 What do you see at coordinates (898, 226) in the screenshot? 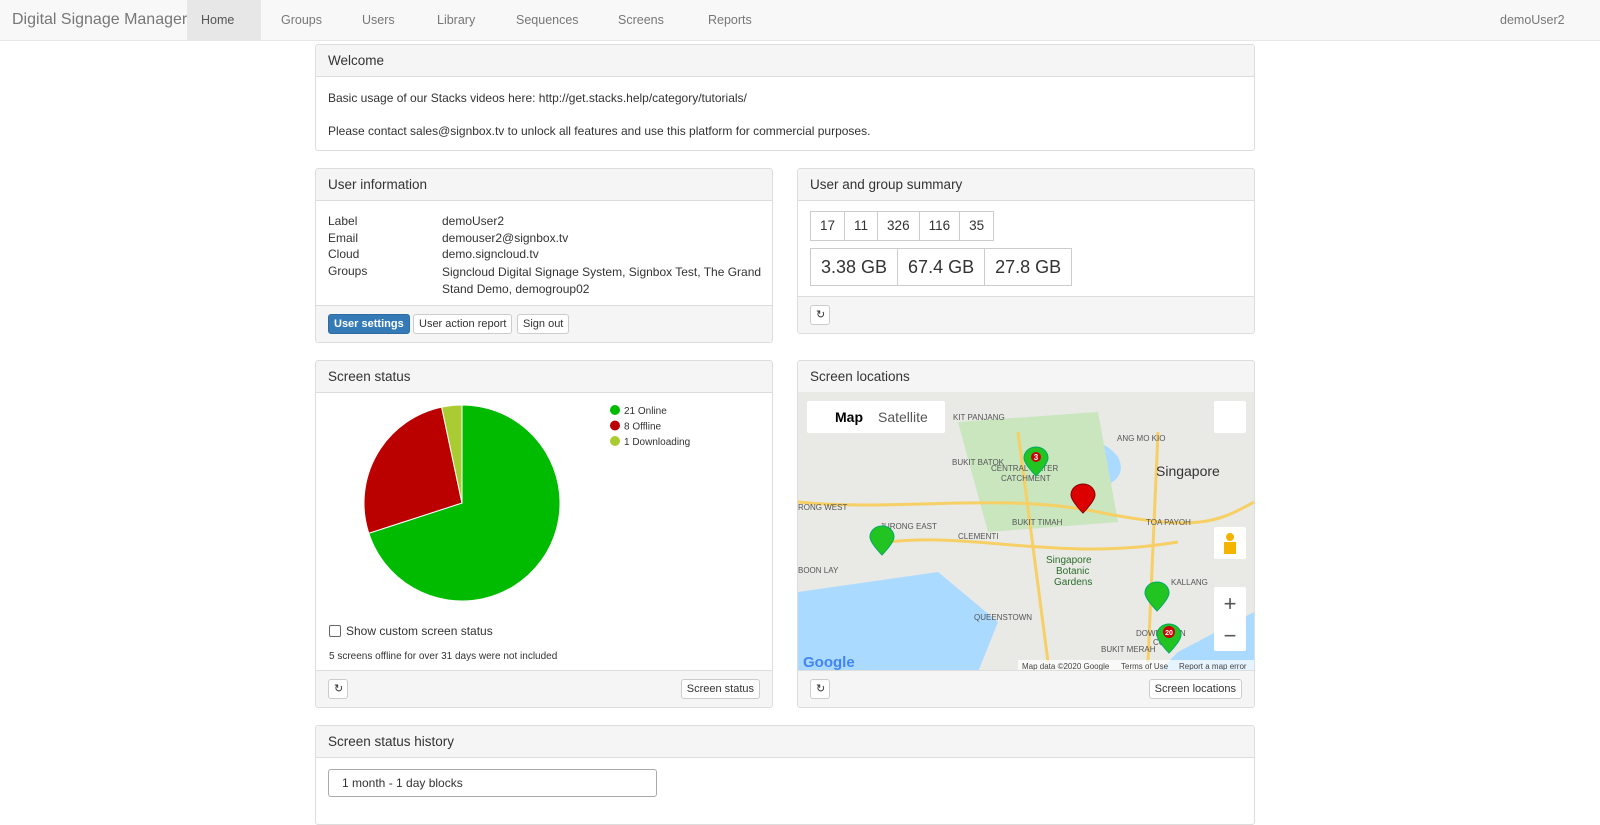
I see `count: 326` at bounding box center [898, 226].